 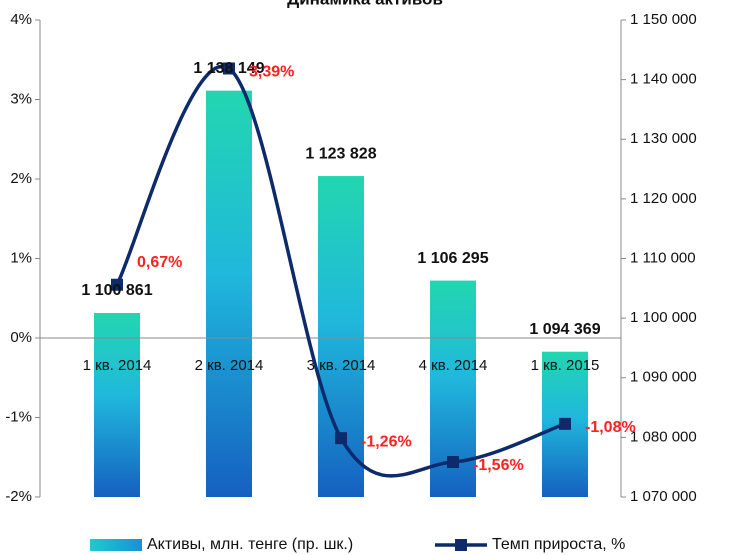 What do you see at coordinates (18, 416) in the screenshot?
I see `y-tick-label: -1%` at bounding box center [18, 416].